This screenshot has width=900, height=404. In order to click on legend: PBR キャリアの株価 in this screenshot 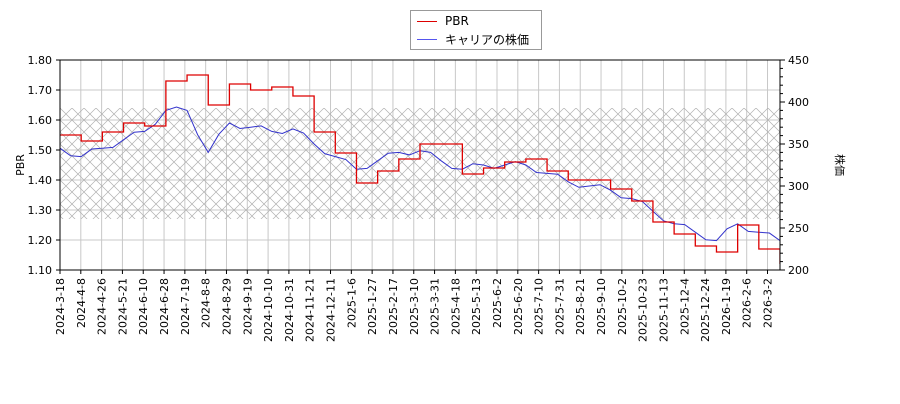, I will do `click(476, 30)`.